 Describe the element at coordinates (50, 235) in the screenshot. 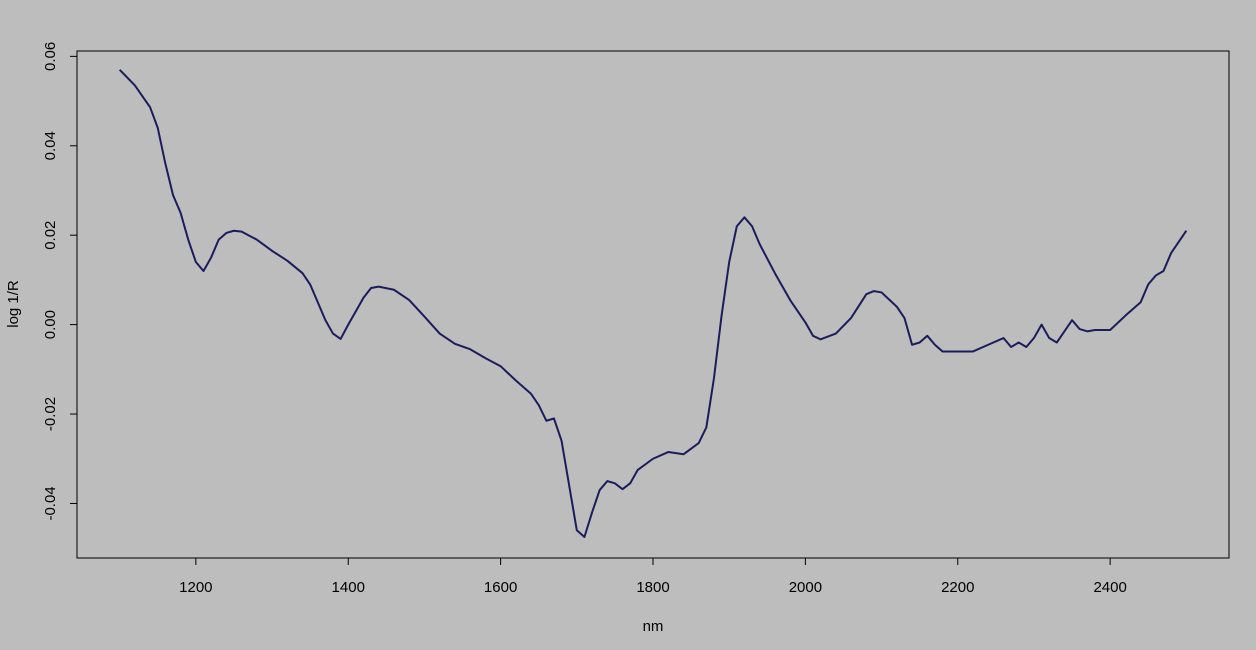

I see `y-tick-label: 0.02` at that location.